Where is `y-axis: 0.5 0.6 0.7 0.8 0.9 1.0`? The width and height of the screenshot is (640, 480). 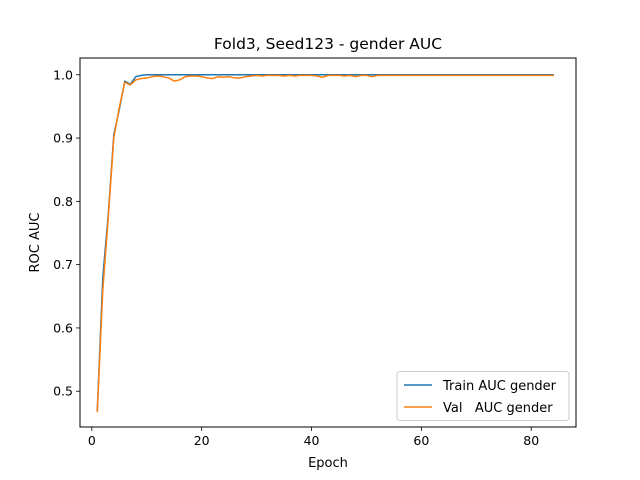 y-axis: 0.5 0.6 0.7 0.8 0.9 1.0 is located at coordinates (66, 233).